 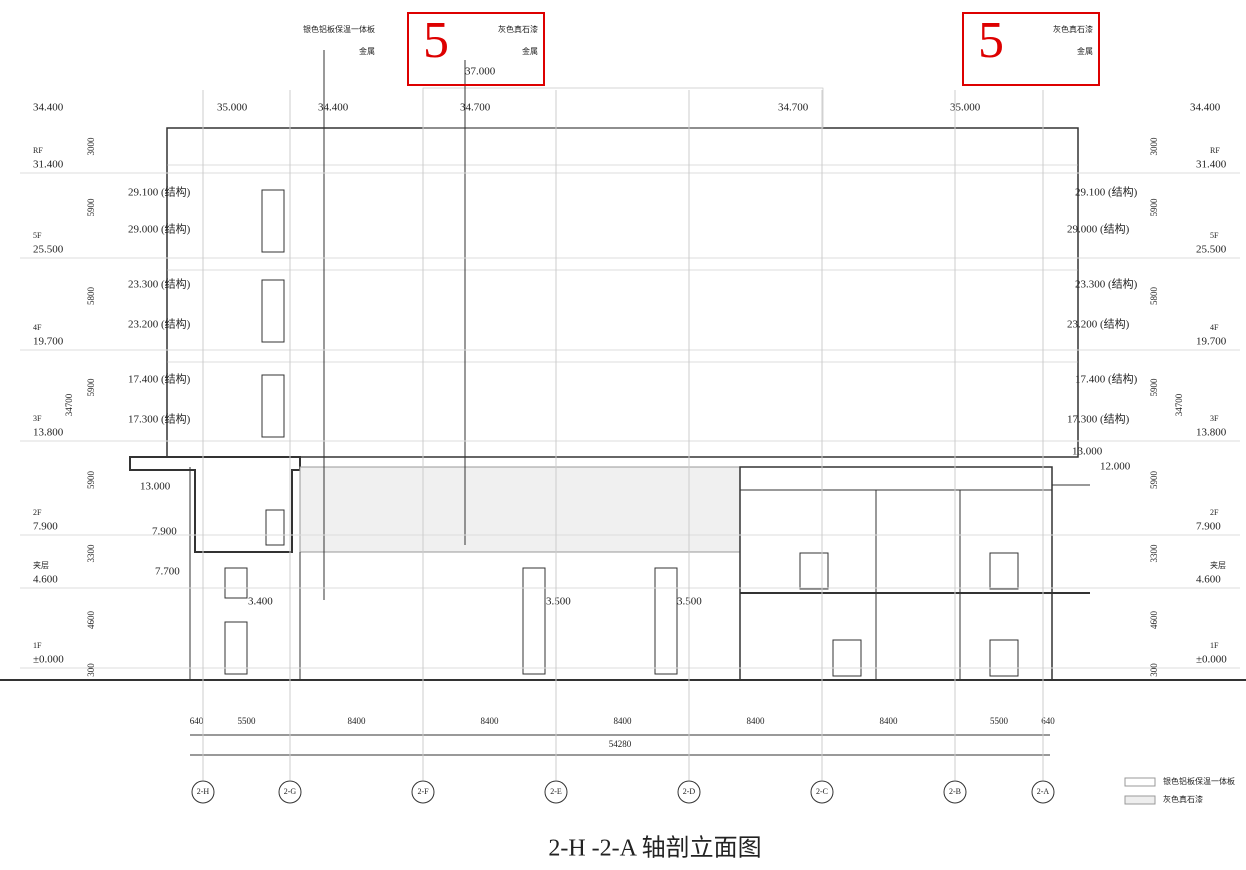 What do you see at coordinates (1208, 527) in the screenshot?
I see `level-elevation: 7.900` at bounding box center [1208, 527].